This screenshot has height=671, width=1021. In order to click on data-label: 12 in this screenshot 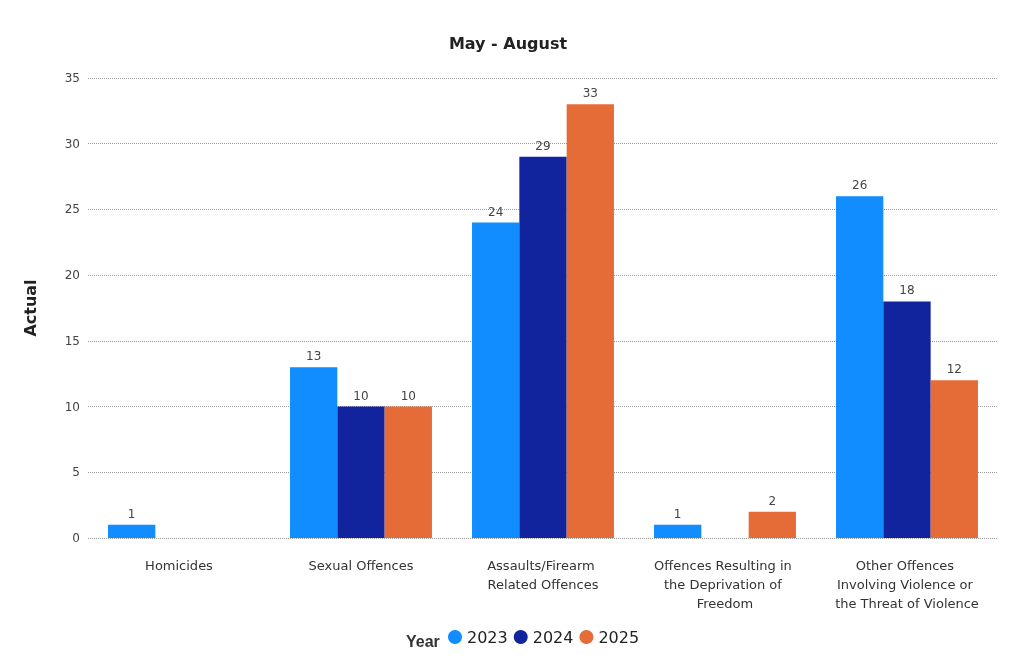, I will do `click(954, 369)`.